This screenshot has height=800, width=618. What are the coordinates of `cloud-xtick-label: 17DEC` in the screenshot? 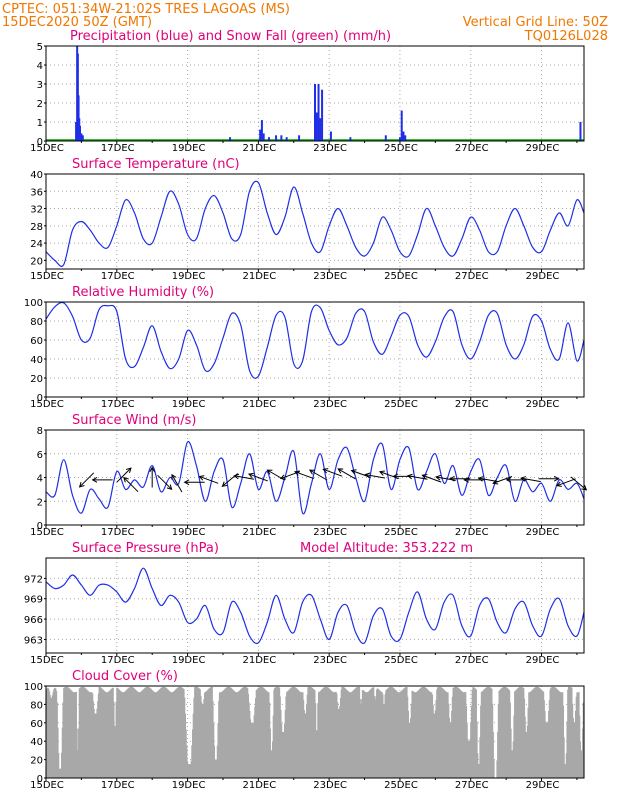 It's located at (118, 785).